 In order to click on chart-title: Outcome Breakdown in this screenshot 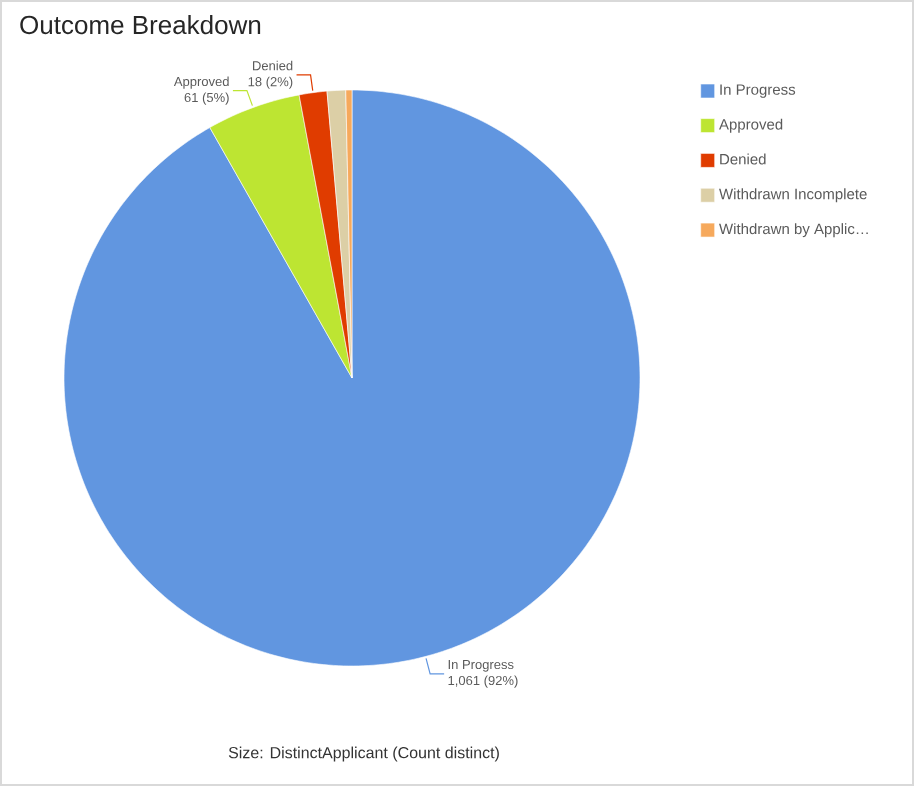, I will do `click(140, 25)`.